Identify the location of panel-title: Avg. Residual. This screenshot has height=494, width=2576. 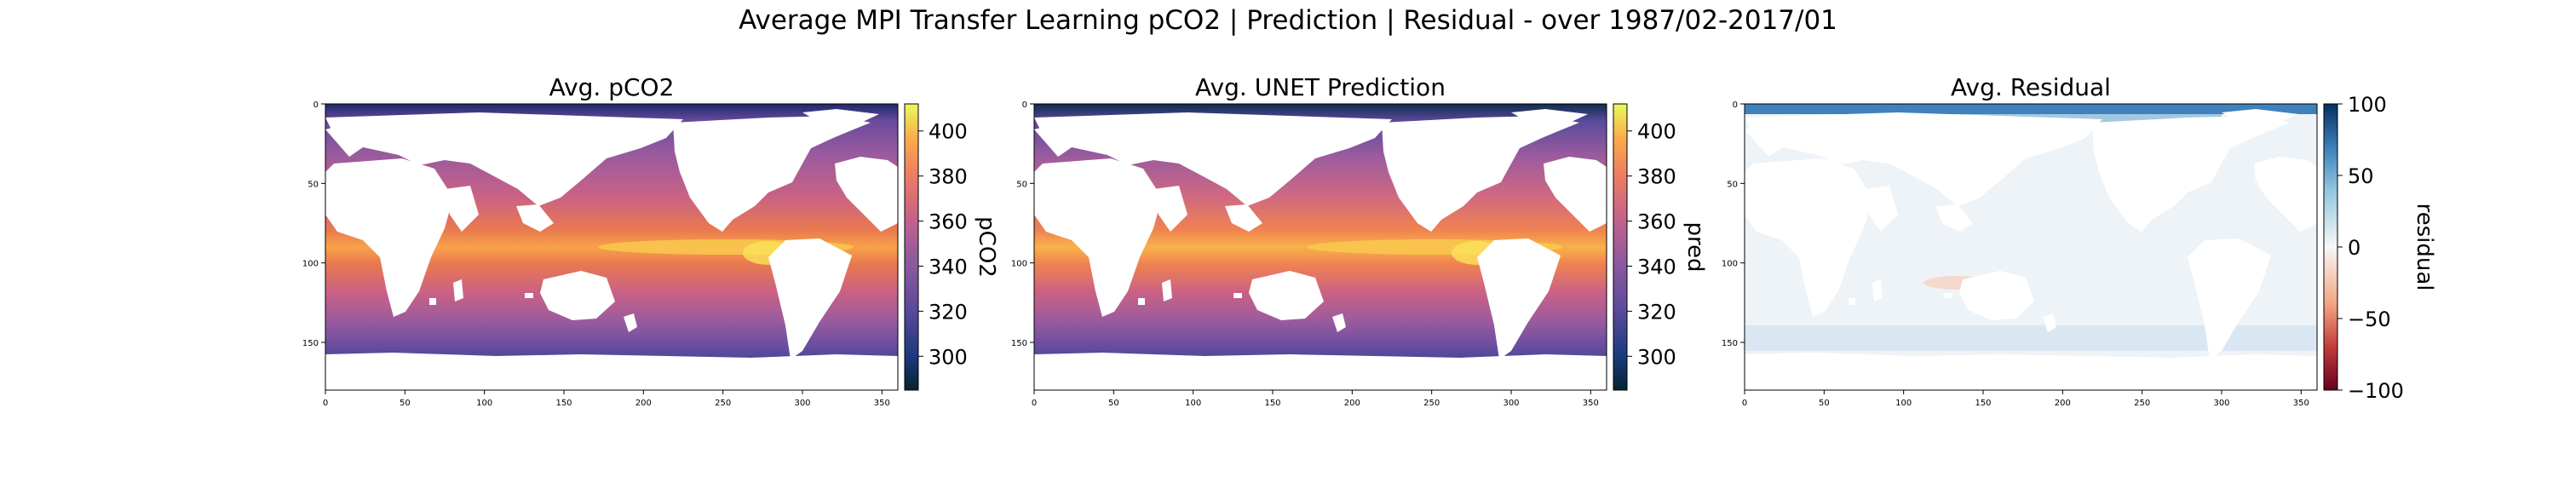
(2031, 87).